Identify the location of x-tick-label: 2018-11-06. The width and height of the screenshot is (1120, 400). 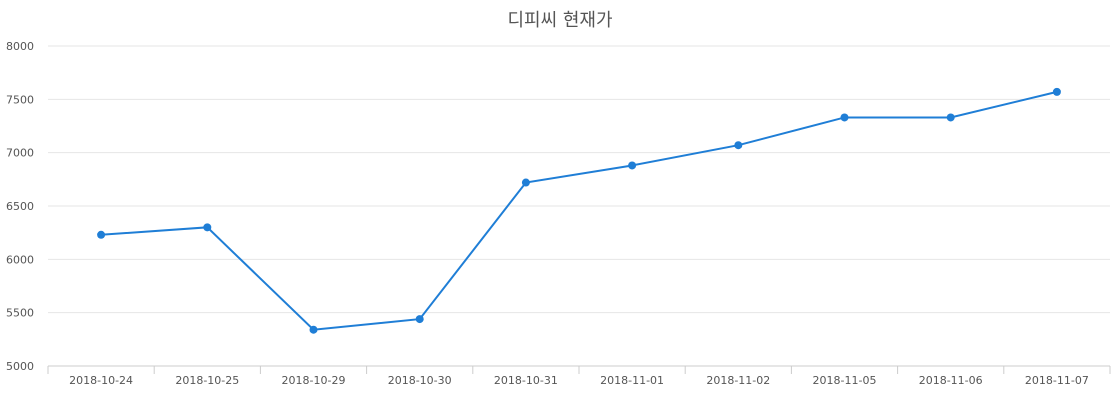
(951, 380).